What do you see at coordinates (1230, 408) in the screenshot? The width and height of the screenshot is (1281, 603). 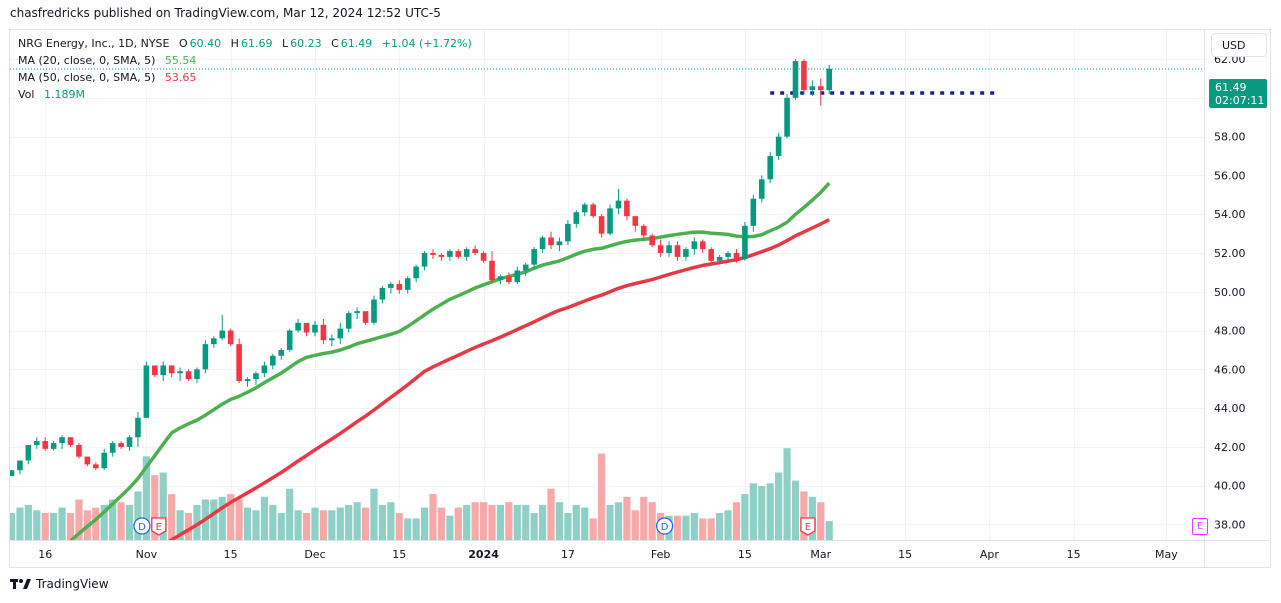 I see `price-tick-label: 44.00` at bounding box center [1230, 408].